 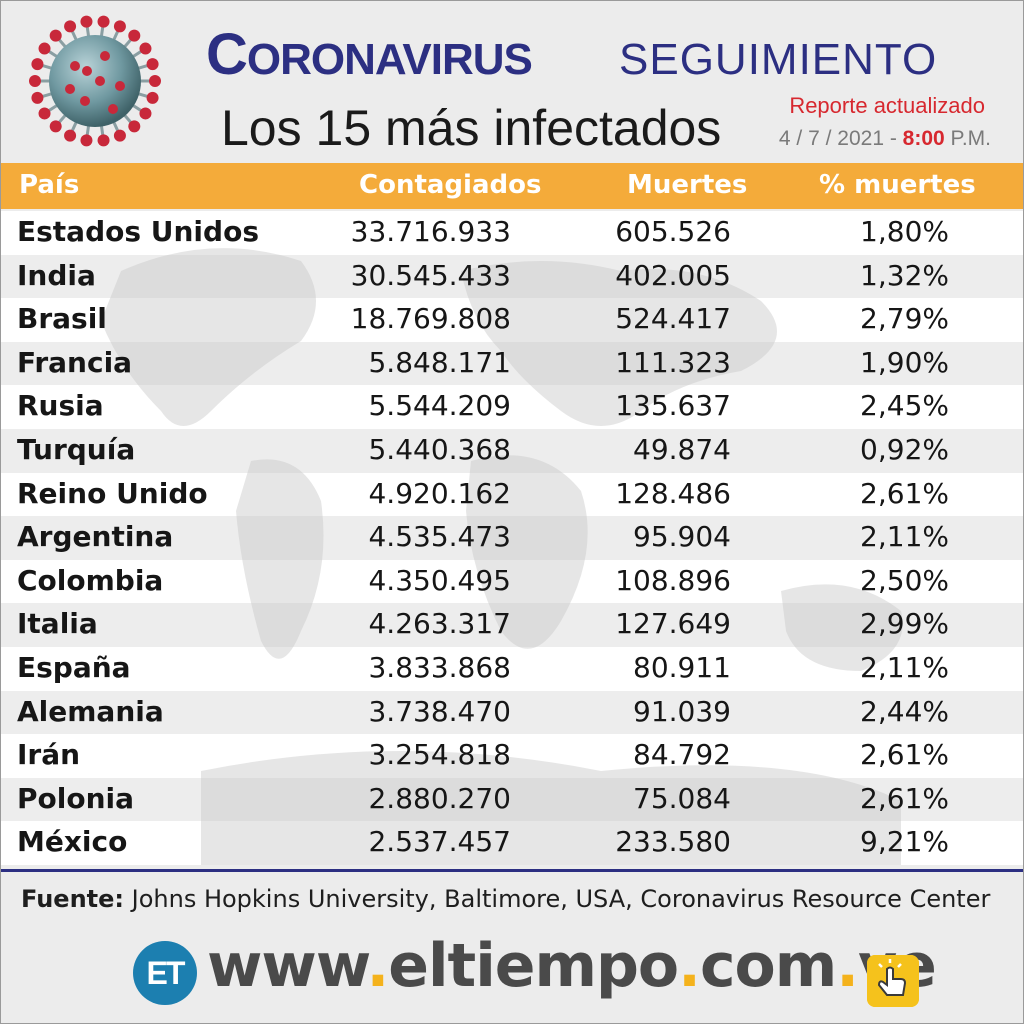 I want to click on porcentaje-cell: 2,79%, so click(x=904, y=319).